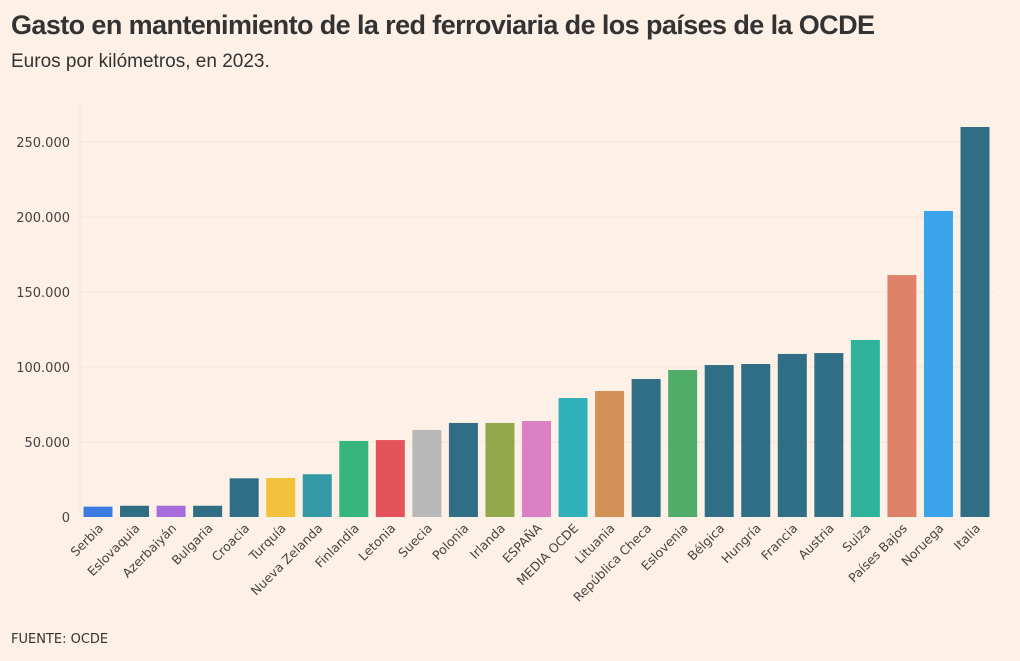  I want to click on y-tick-label: 150.000, so click(43, 293).